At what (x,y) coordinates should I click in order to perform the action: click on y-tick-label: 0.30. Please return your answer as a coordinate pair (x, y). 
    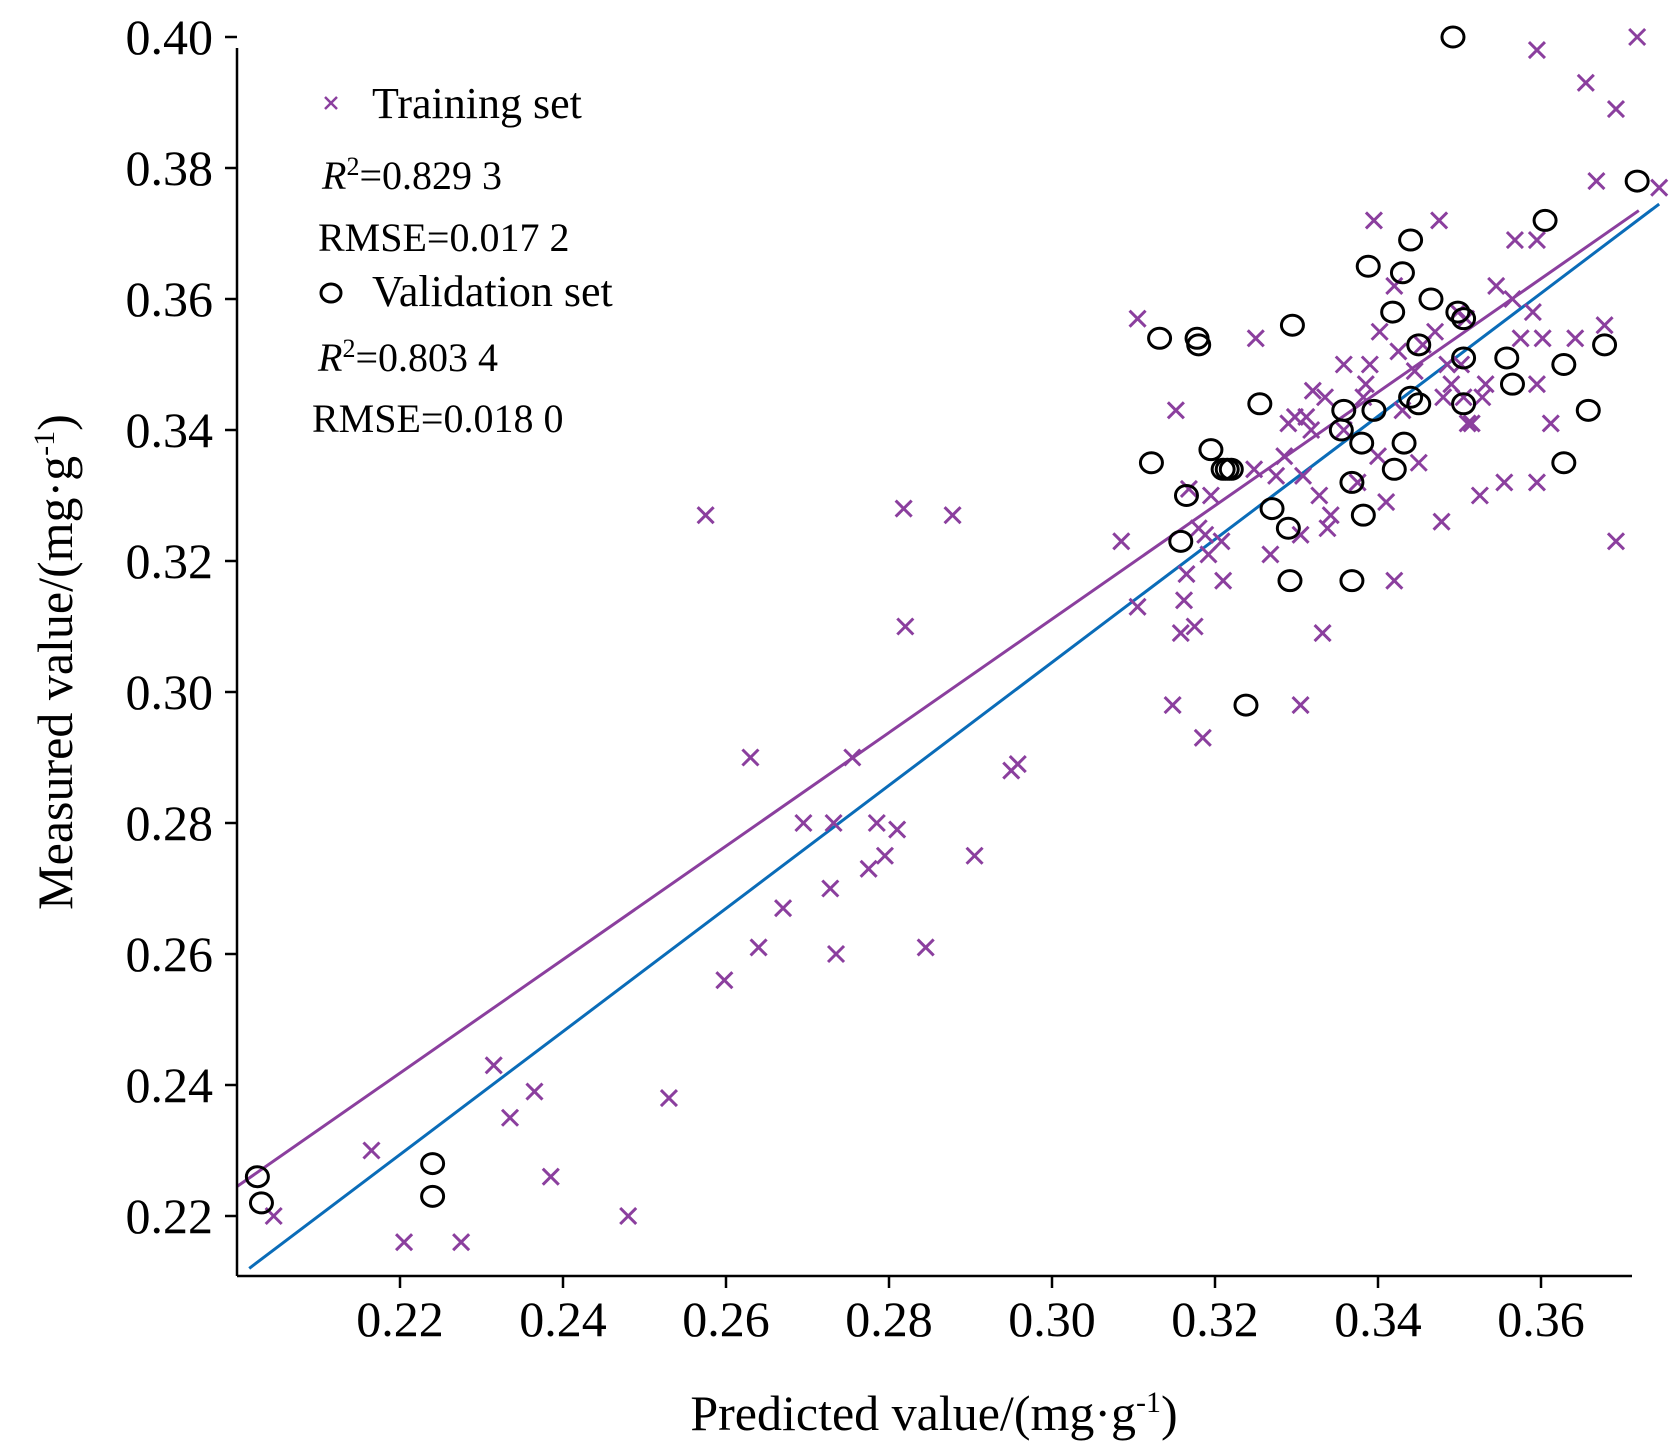
    Looking at the image, I should click on (170, 692).